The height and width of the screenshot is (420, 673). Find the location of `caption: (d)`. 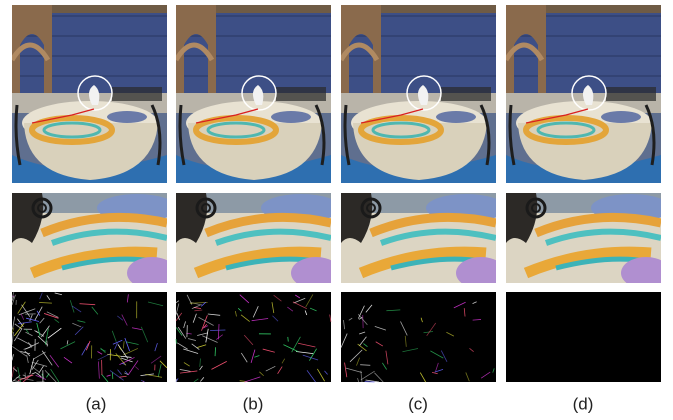

caption: (d) is located at coordinates (583, 403).